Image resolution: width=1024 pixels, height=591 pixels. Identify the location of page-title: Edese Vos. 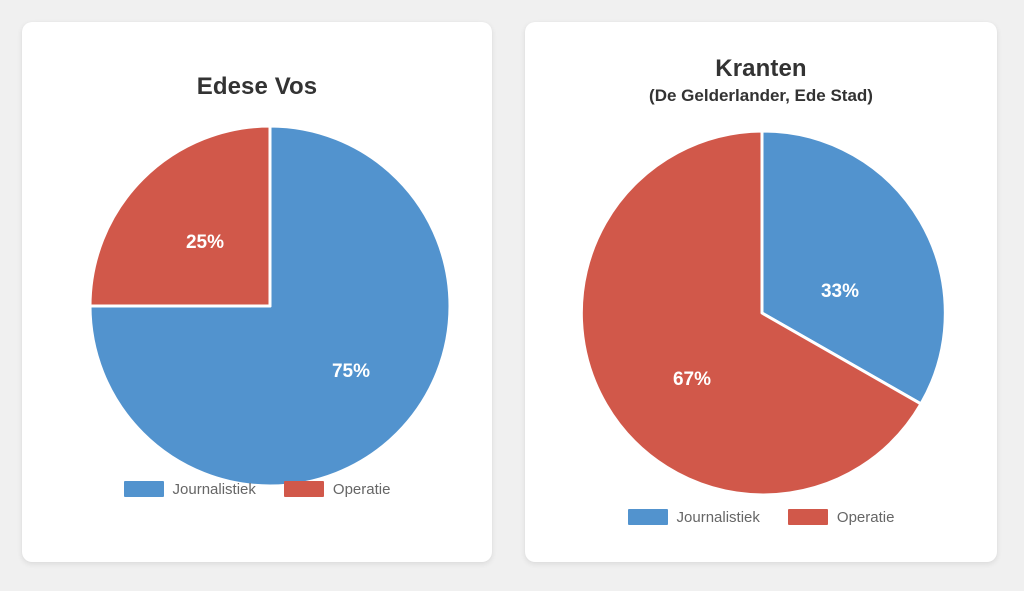
(257, 86).